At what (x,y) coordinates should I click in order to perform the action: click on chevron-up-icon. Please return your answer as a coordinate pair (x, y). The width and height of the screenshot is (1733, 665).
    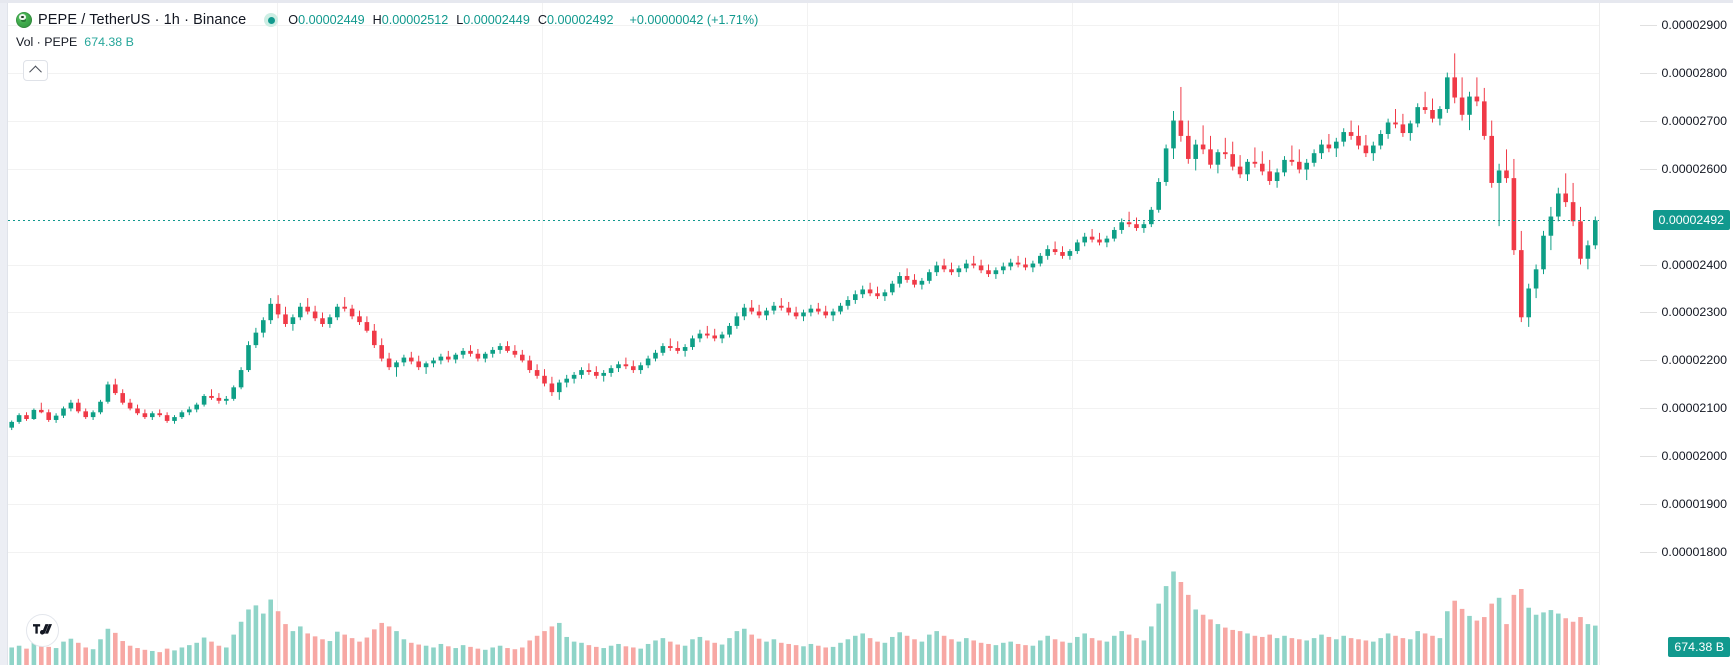
    Looking at the image, I should click on (35, 72).